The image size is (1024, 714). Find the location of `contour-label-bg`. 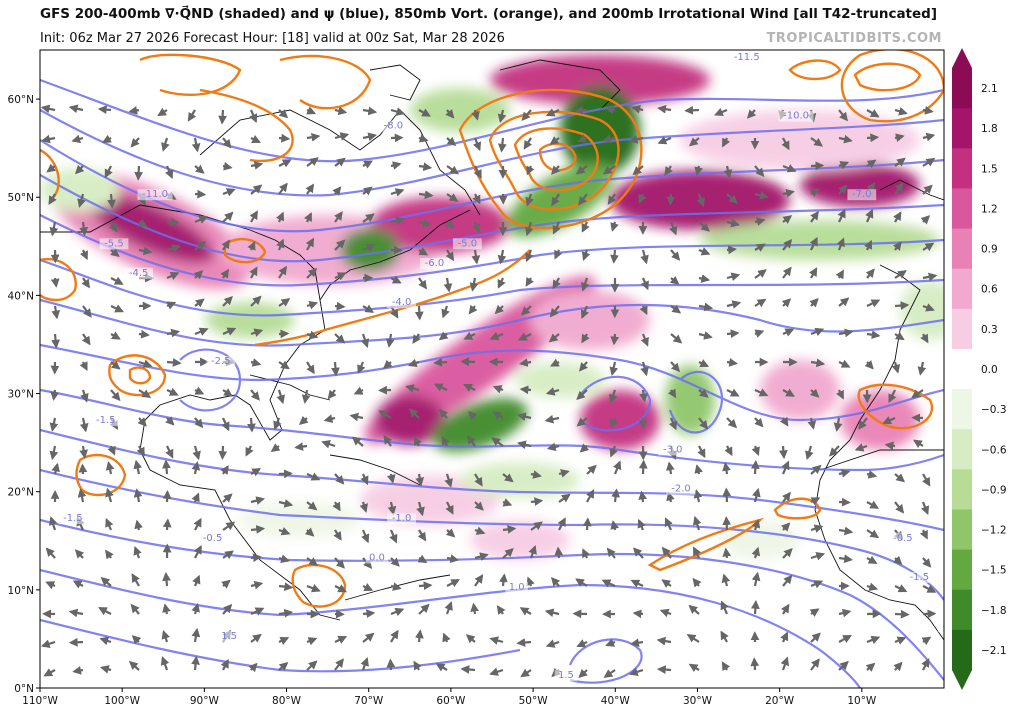

contour-label-bg is located at coordinates (377, 558).